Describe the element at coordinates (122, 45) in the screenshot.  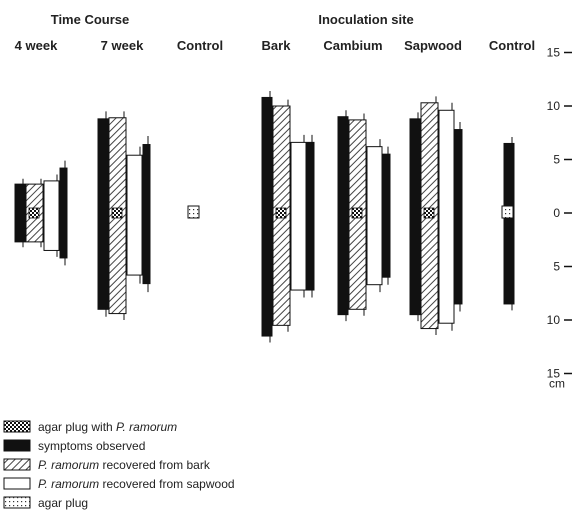
I see `category-label-1: 7 week` at that location.